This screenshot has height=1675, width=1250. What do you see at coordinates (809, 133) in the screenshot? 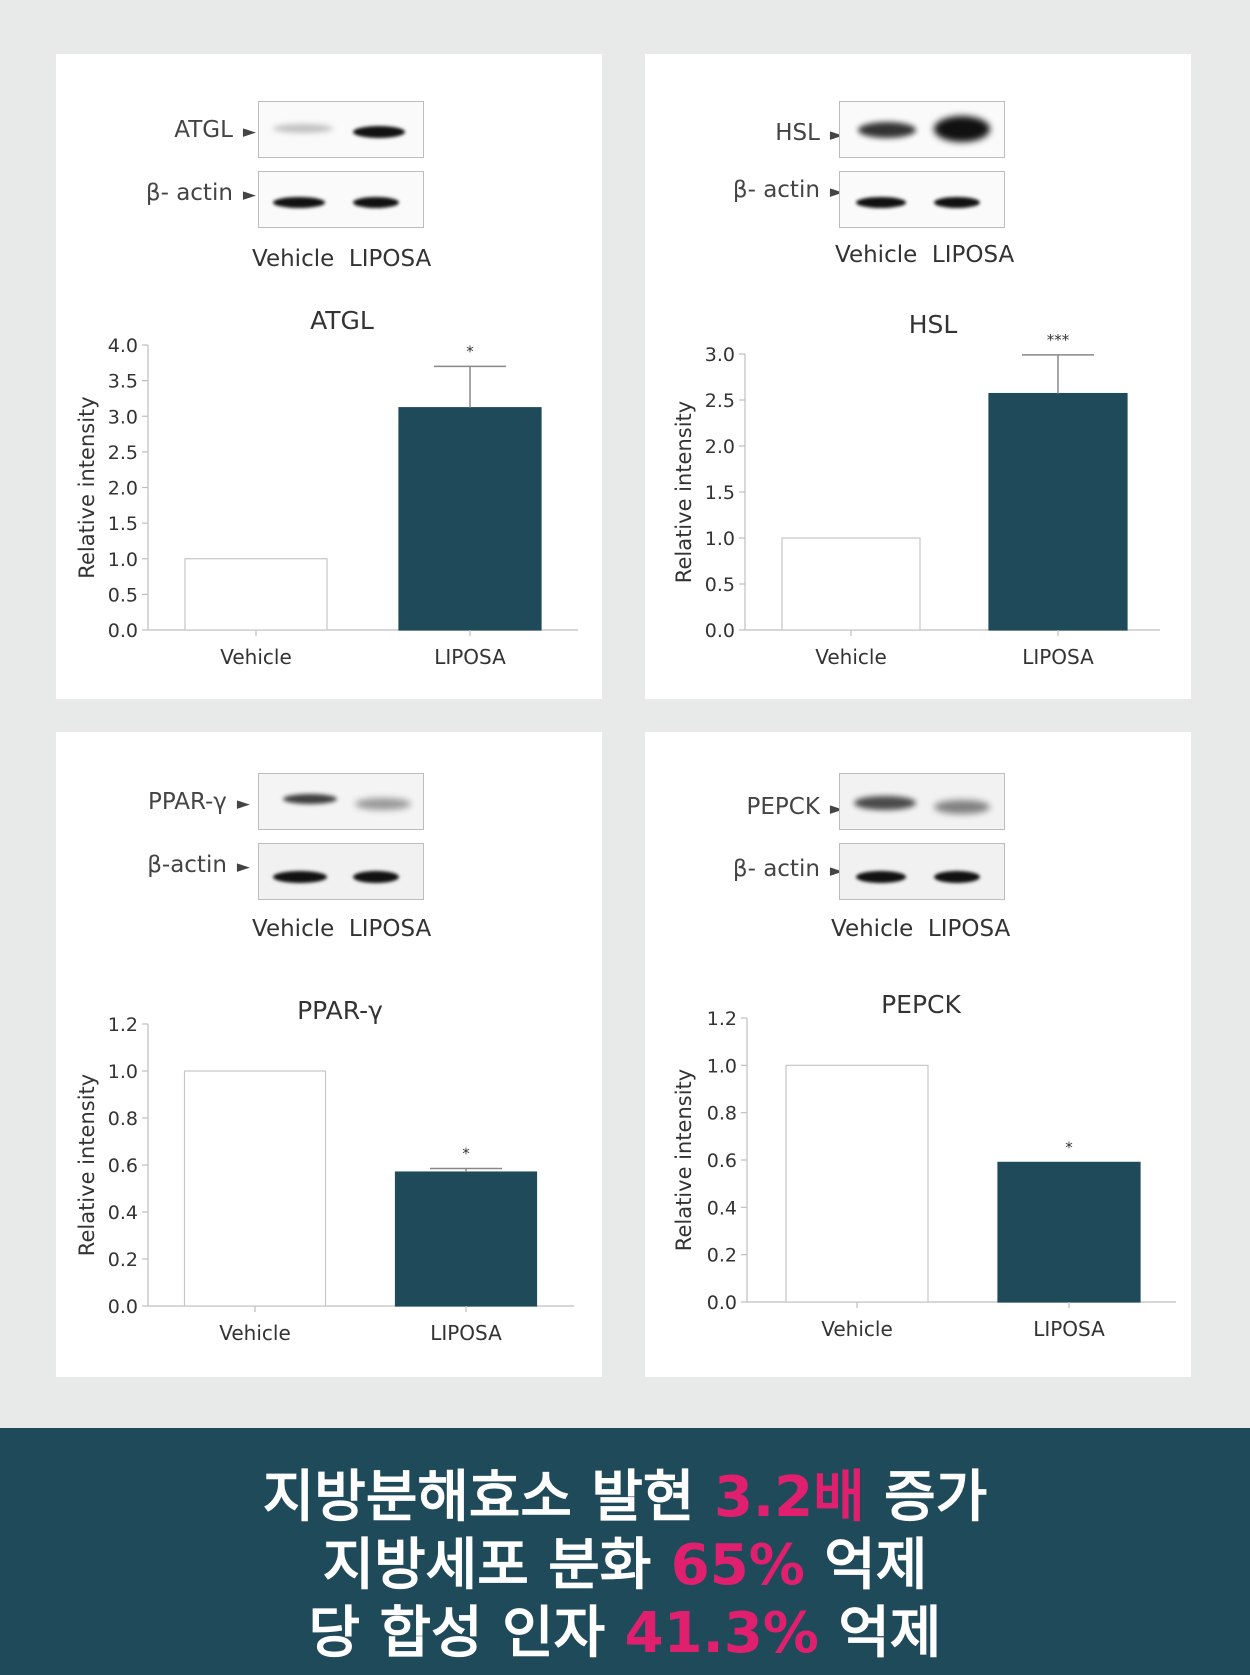
I see `blot-target-label: HSL ►` at bounding box center [809, 133].